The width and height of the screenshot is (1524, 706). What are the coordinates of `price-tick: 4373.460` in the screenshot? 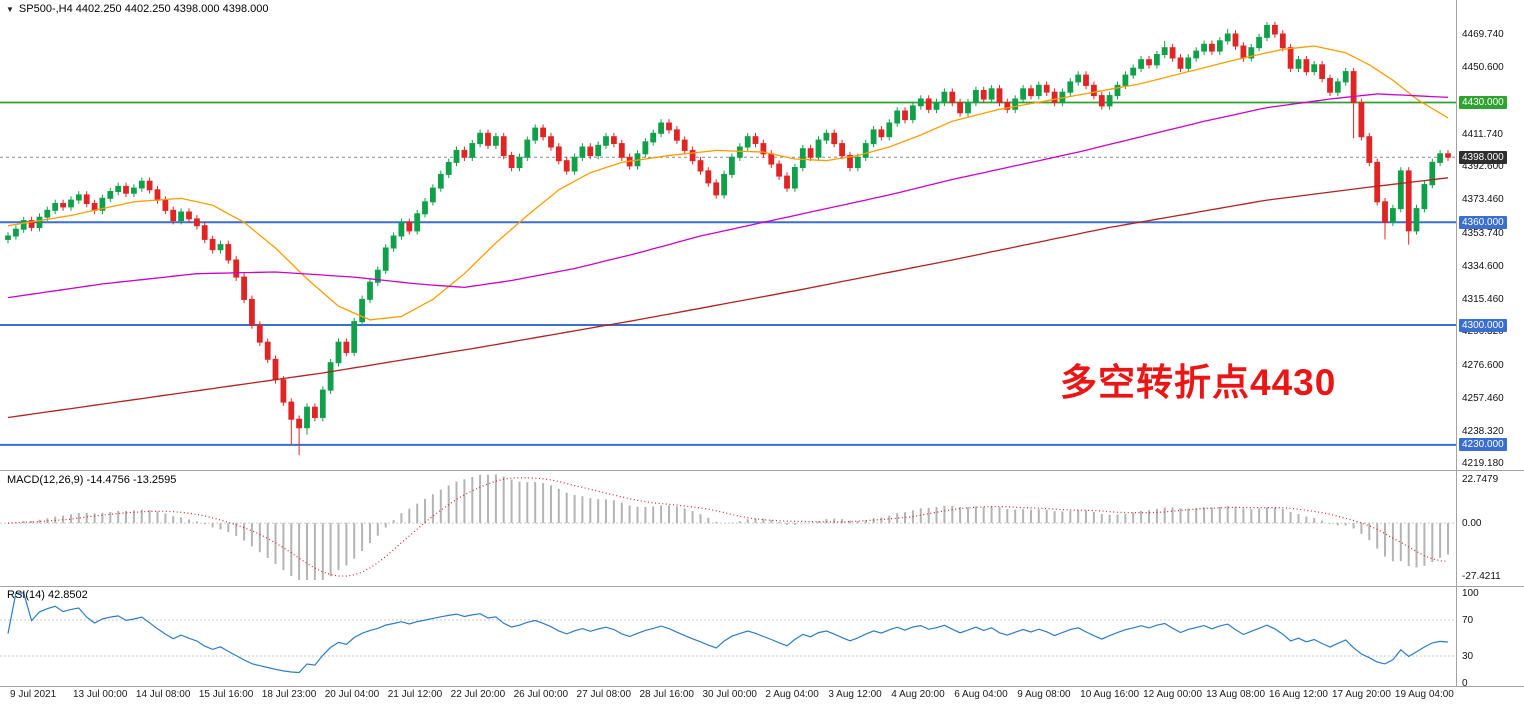 It's located at (1483, 200).